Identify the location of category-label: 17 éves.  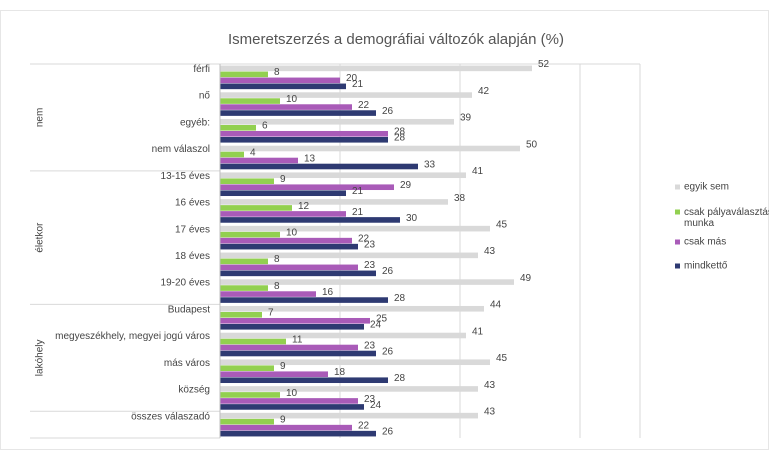
(192, 229).